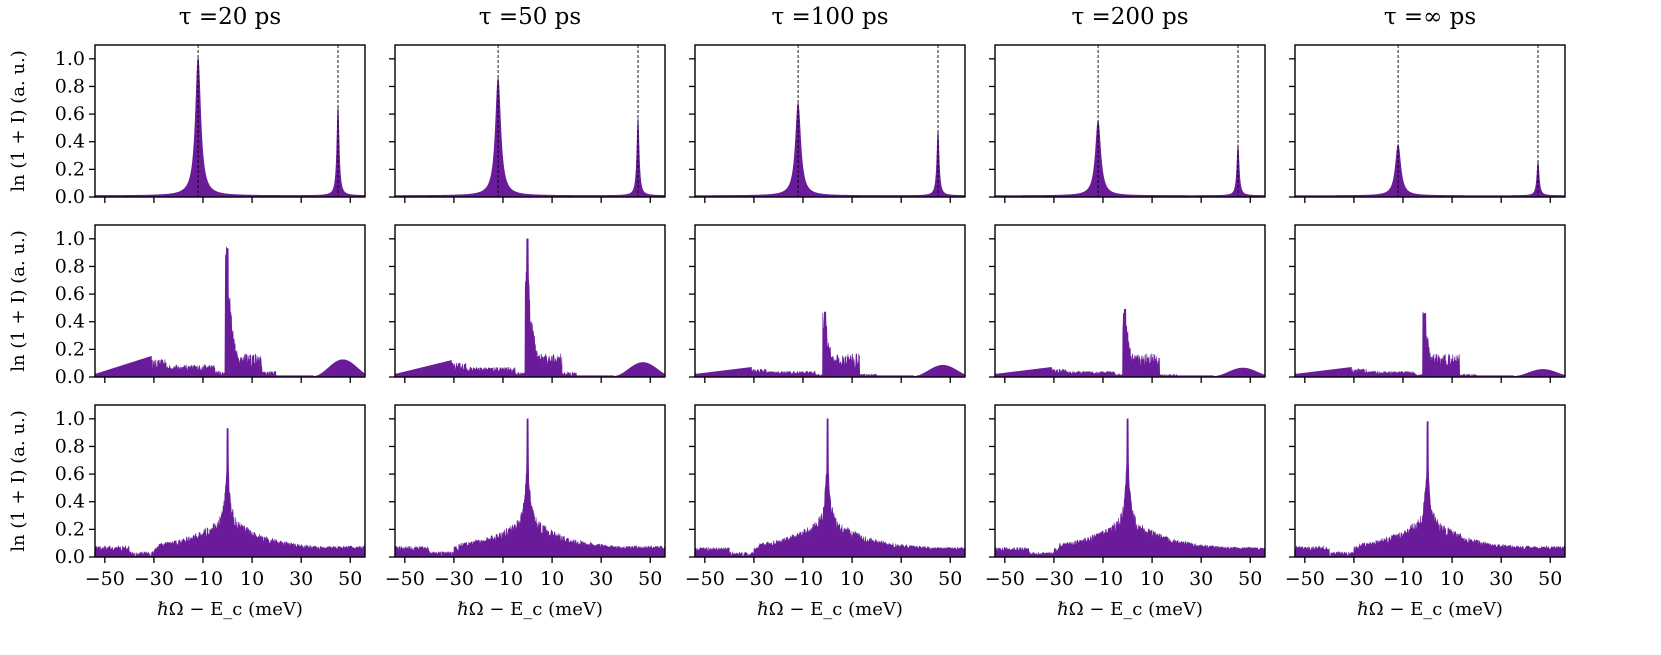 This screenshot has width=1661, height=655. Describe the element at coordinates (1129, 17) in the screenshot. I see `column-title-4: τ =200 ps` at that location.